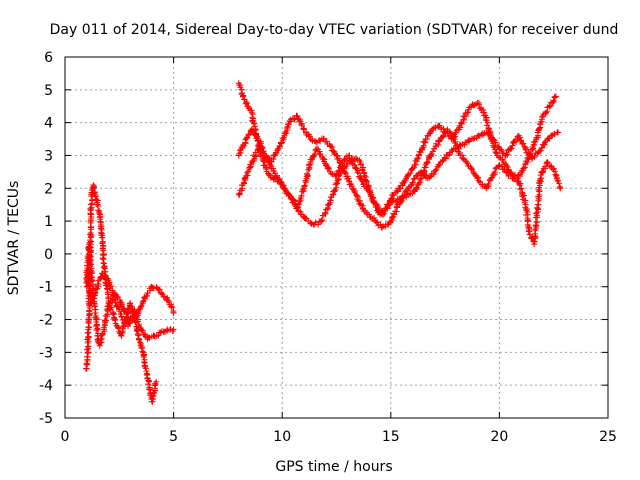 Image resolution: width=640 pixels, height=480 pixels. I want to click on y-tick-label: -4, so click(46, 386).